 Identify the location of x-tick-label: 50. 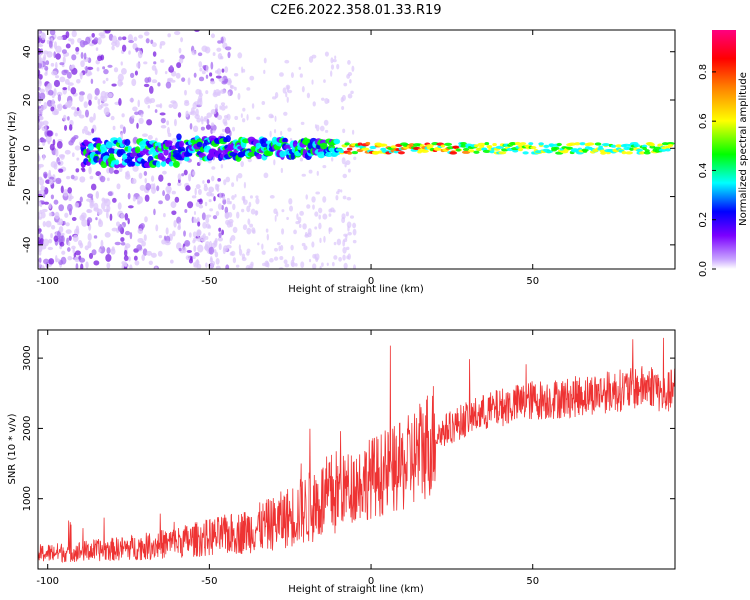
(532, 281).